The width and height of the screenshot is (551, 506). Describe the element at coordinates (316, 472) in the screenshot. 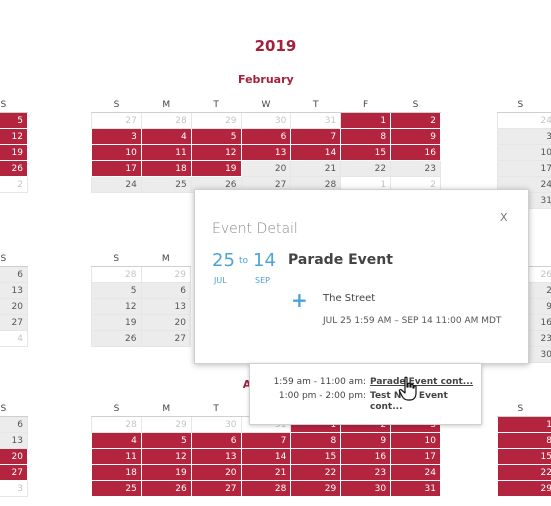

I see `day-cell: 22` at that location.